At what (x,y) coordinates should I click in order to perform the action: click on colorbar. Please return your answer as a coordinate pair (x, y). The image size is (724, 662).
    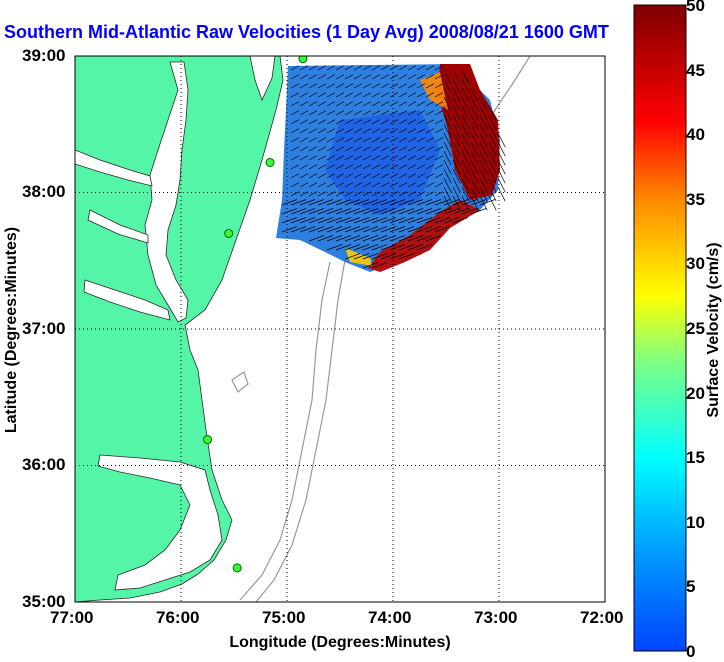
    Looking at the image, I should click on (660, 328).